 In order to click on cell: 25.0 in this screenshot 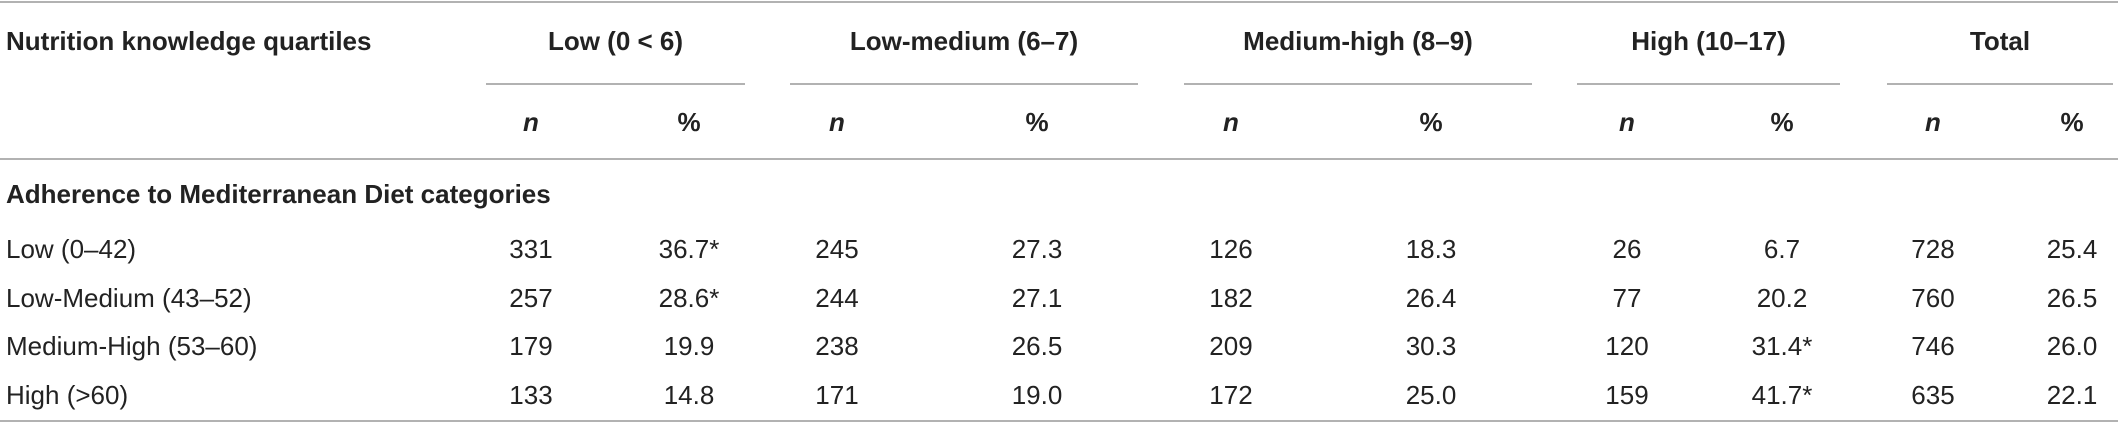, I will do `click(1431, 395)`.